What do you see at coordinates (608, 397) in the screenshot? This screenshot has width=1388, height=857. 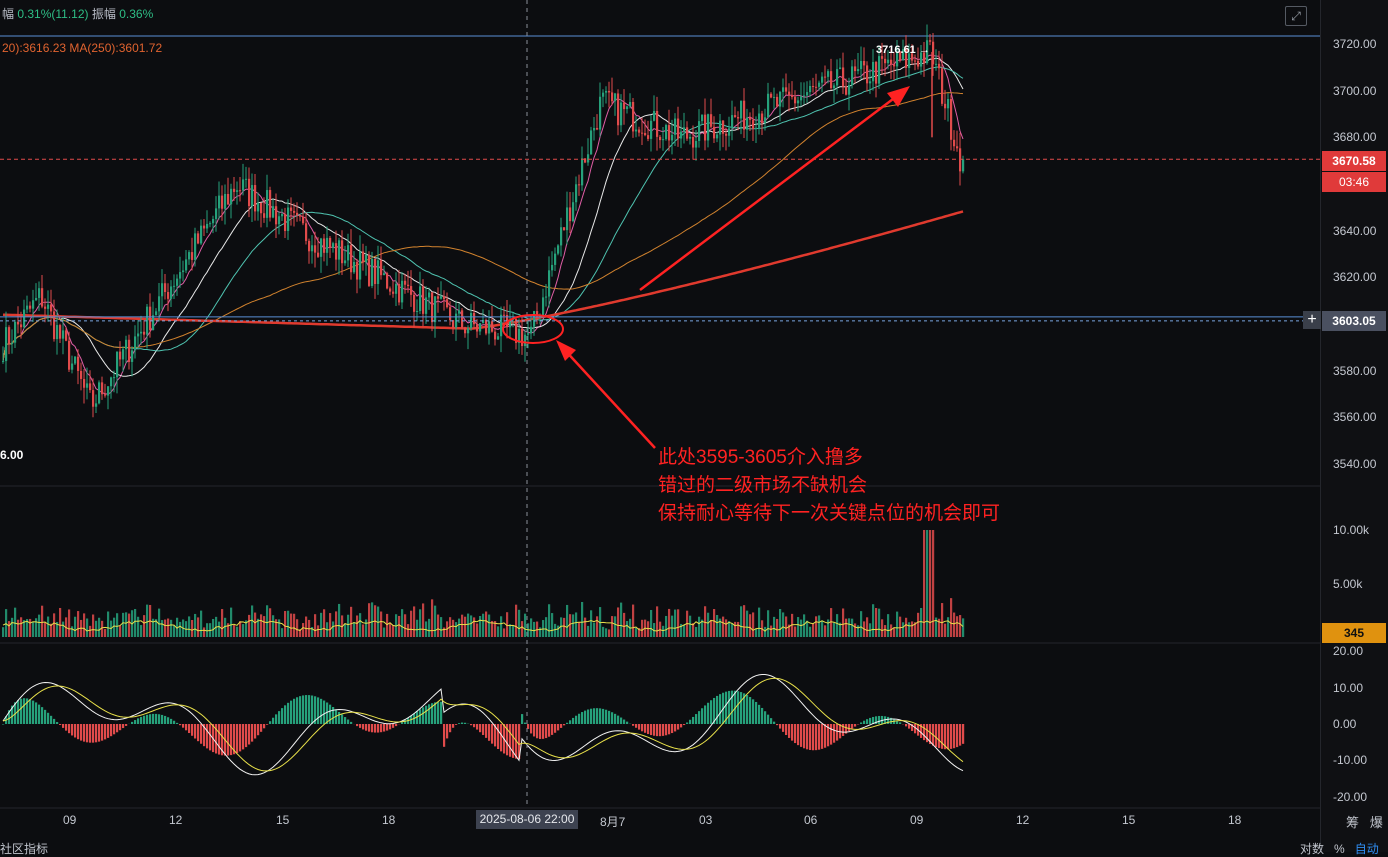 I see `annotation-arrow-line` at bounding box center [608, 397].